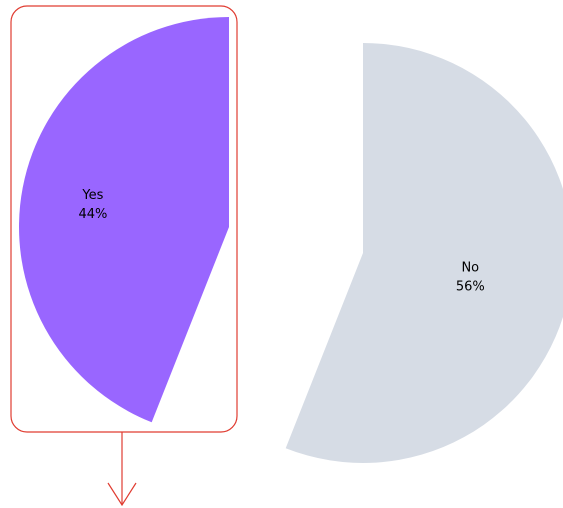 The height and width of the screenshot is (508, 563). I want to click on callout-arrow-head, so click(122, 494).